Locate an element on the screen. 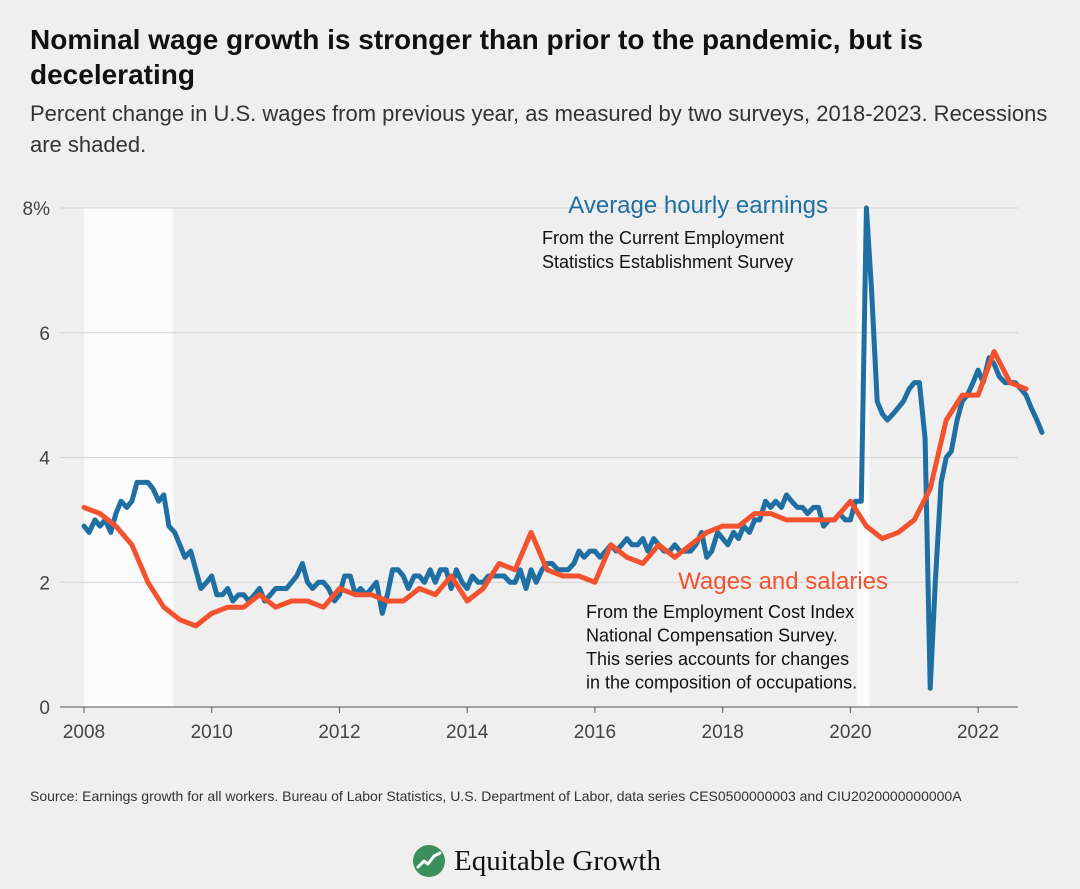  ahe-annotation-line: Statistics Establishment Survey is located at coordinates (667, 262).